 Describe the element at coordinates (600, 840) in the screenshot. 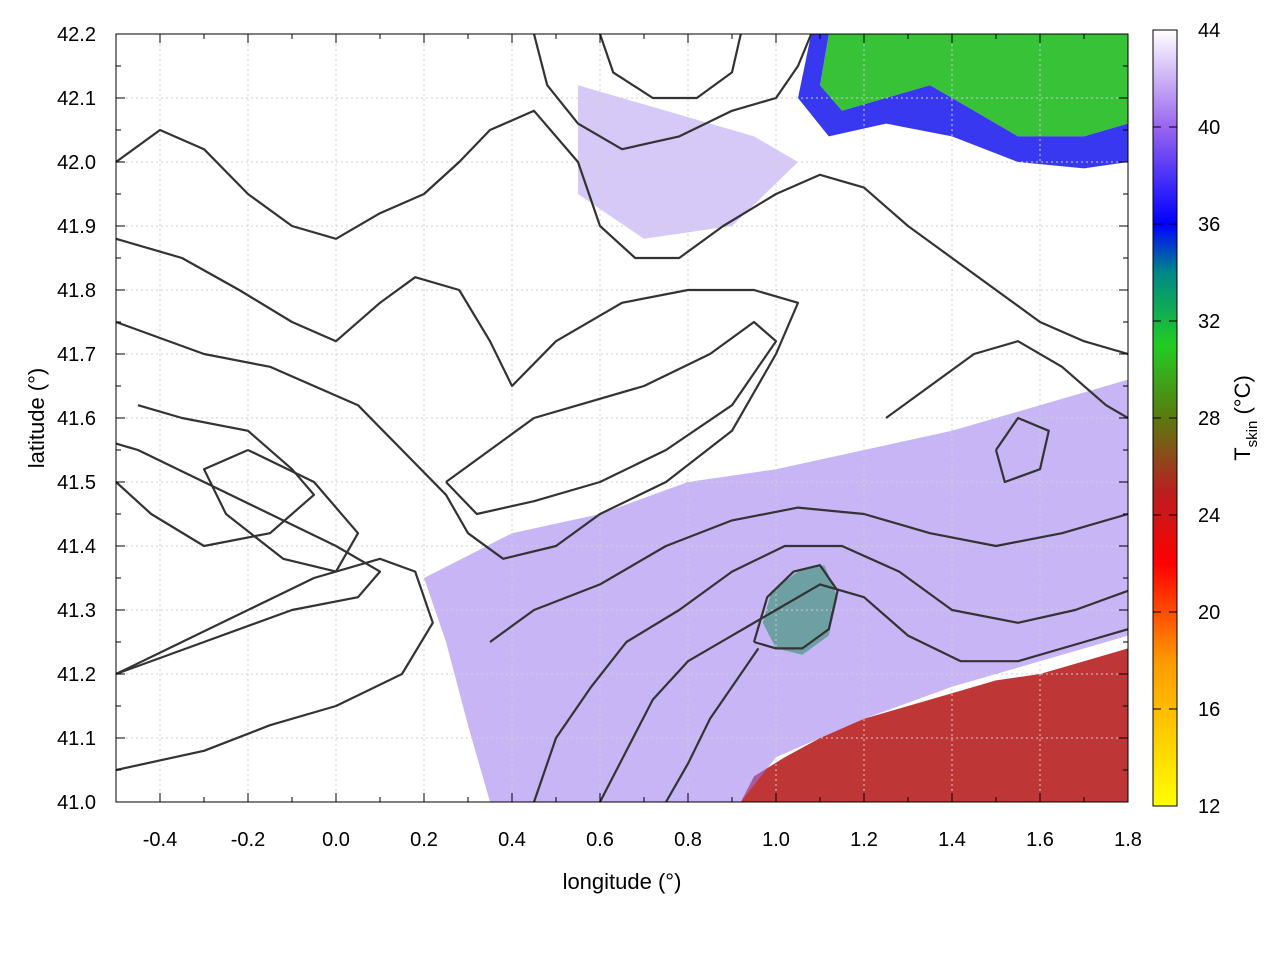

I see `x-tick-label-5: 0.6` at that location.